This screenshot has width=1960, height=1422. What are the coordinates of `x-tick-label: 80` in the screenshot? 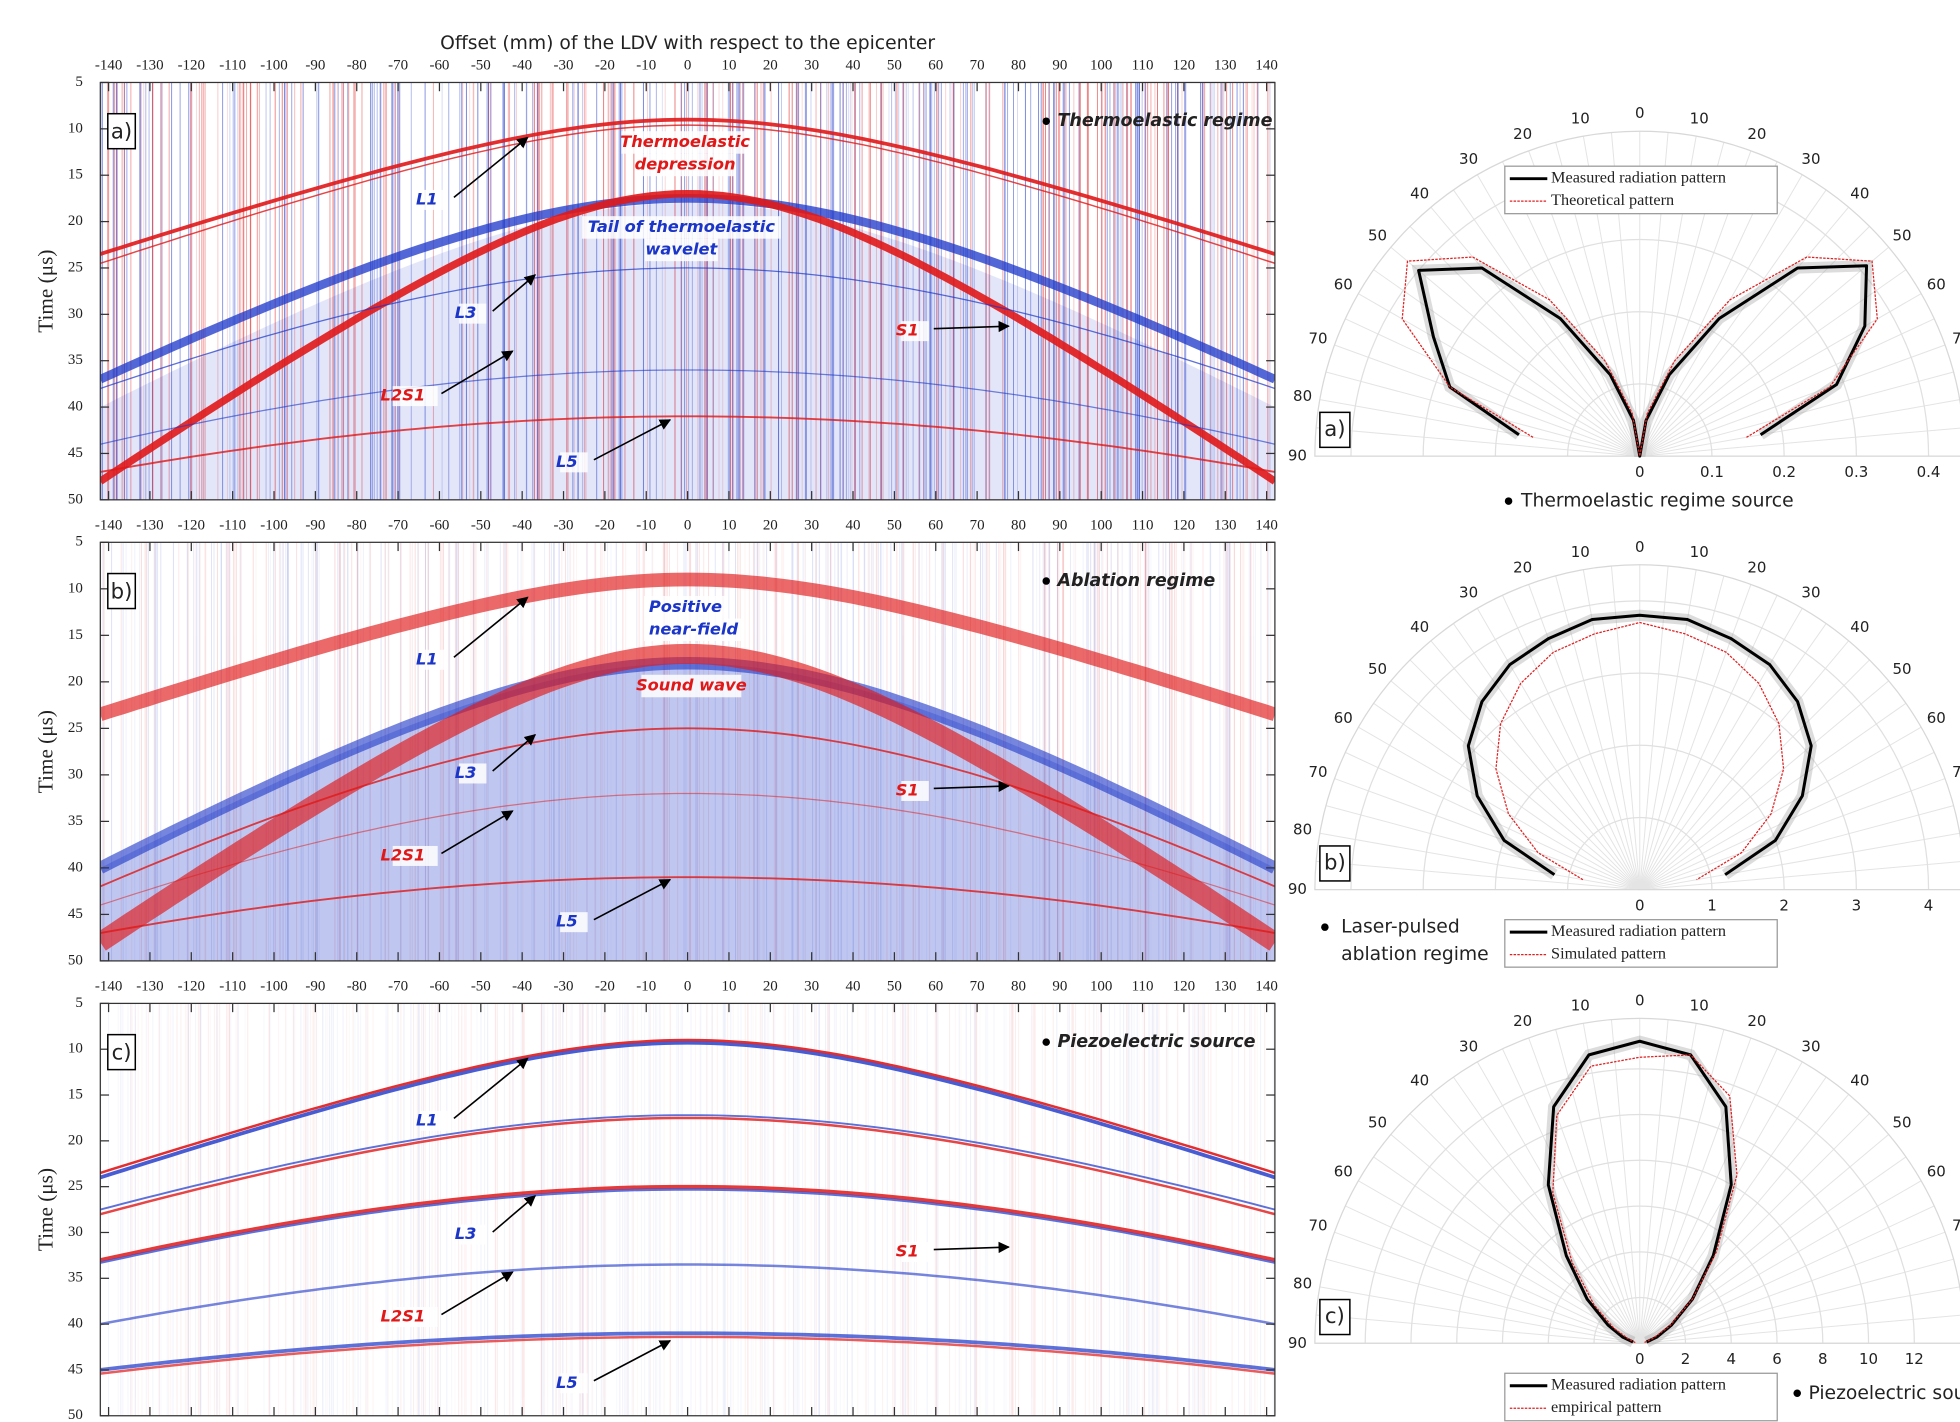 It's located at (1018, 66).